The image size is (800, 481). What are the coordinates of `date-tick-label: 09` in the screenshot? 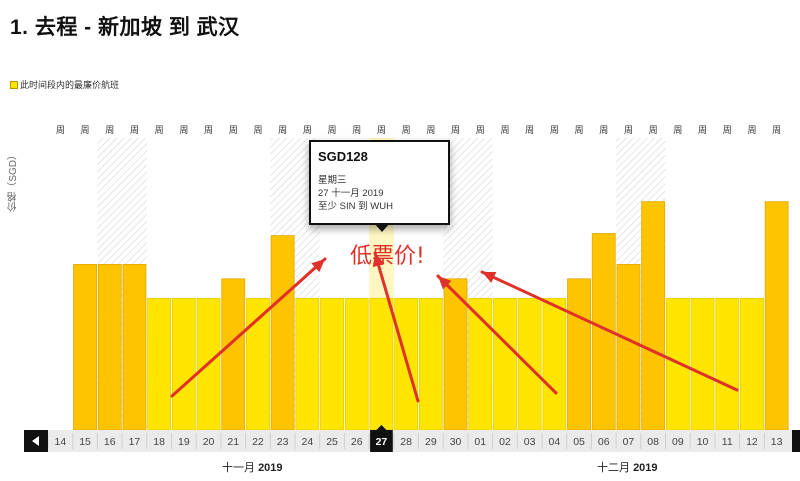 It's located at (678, 442).